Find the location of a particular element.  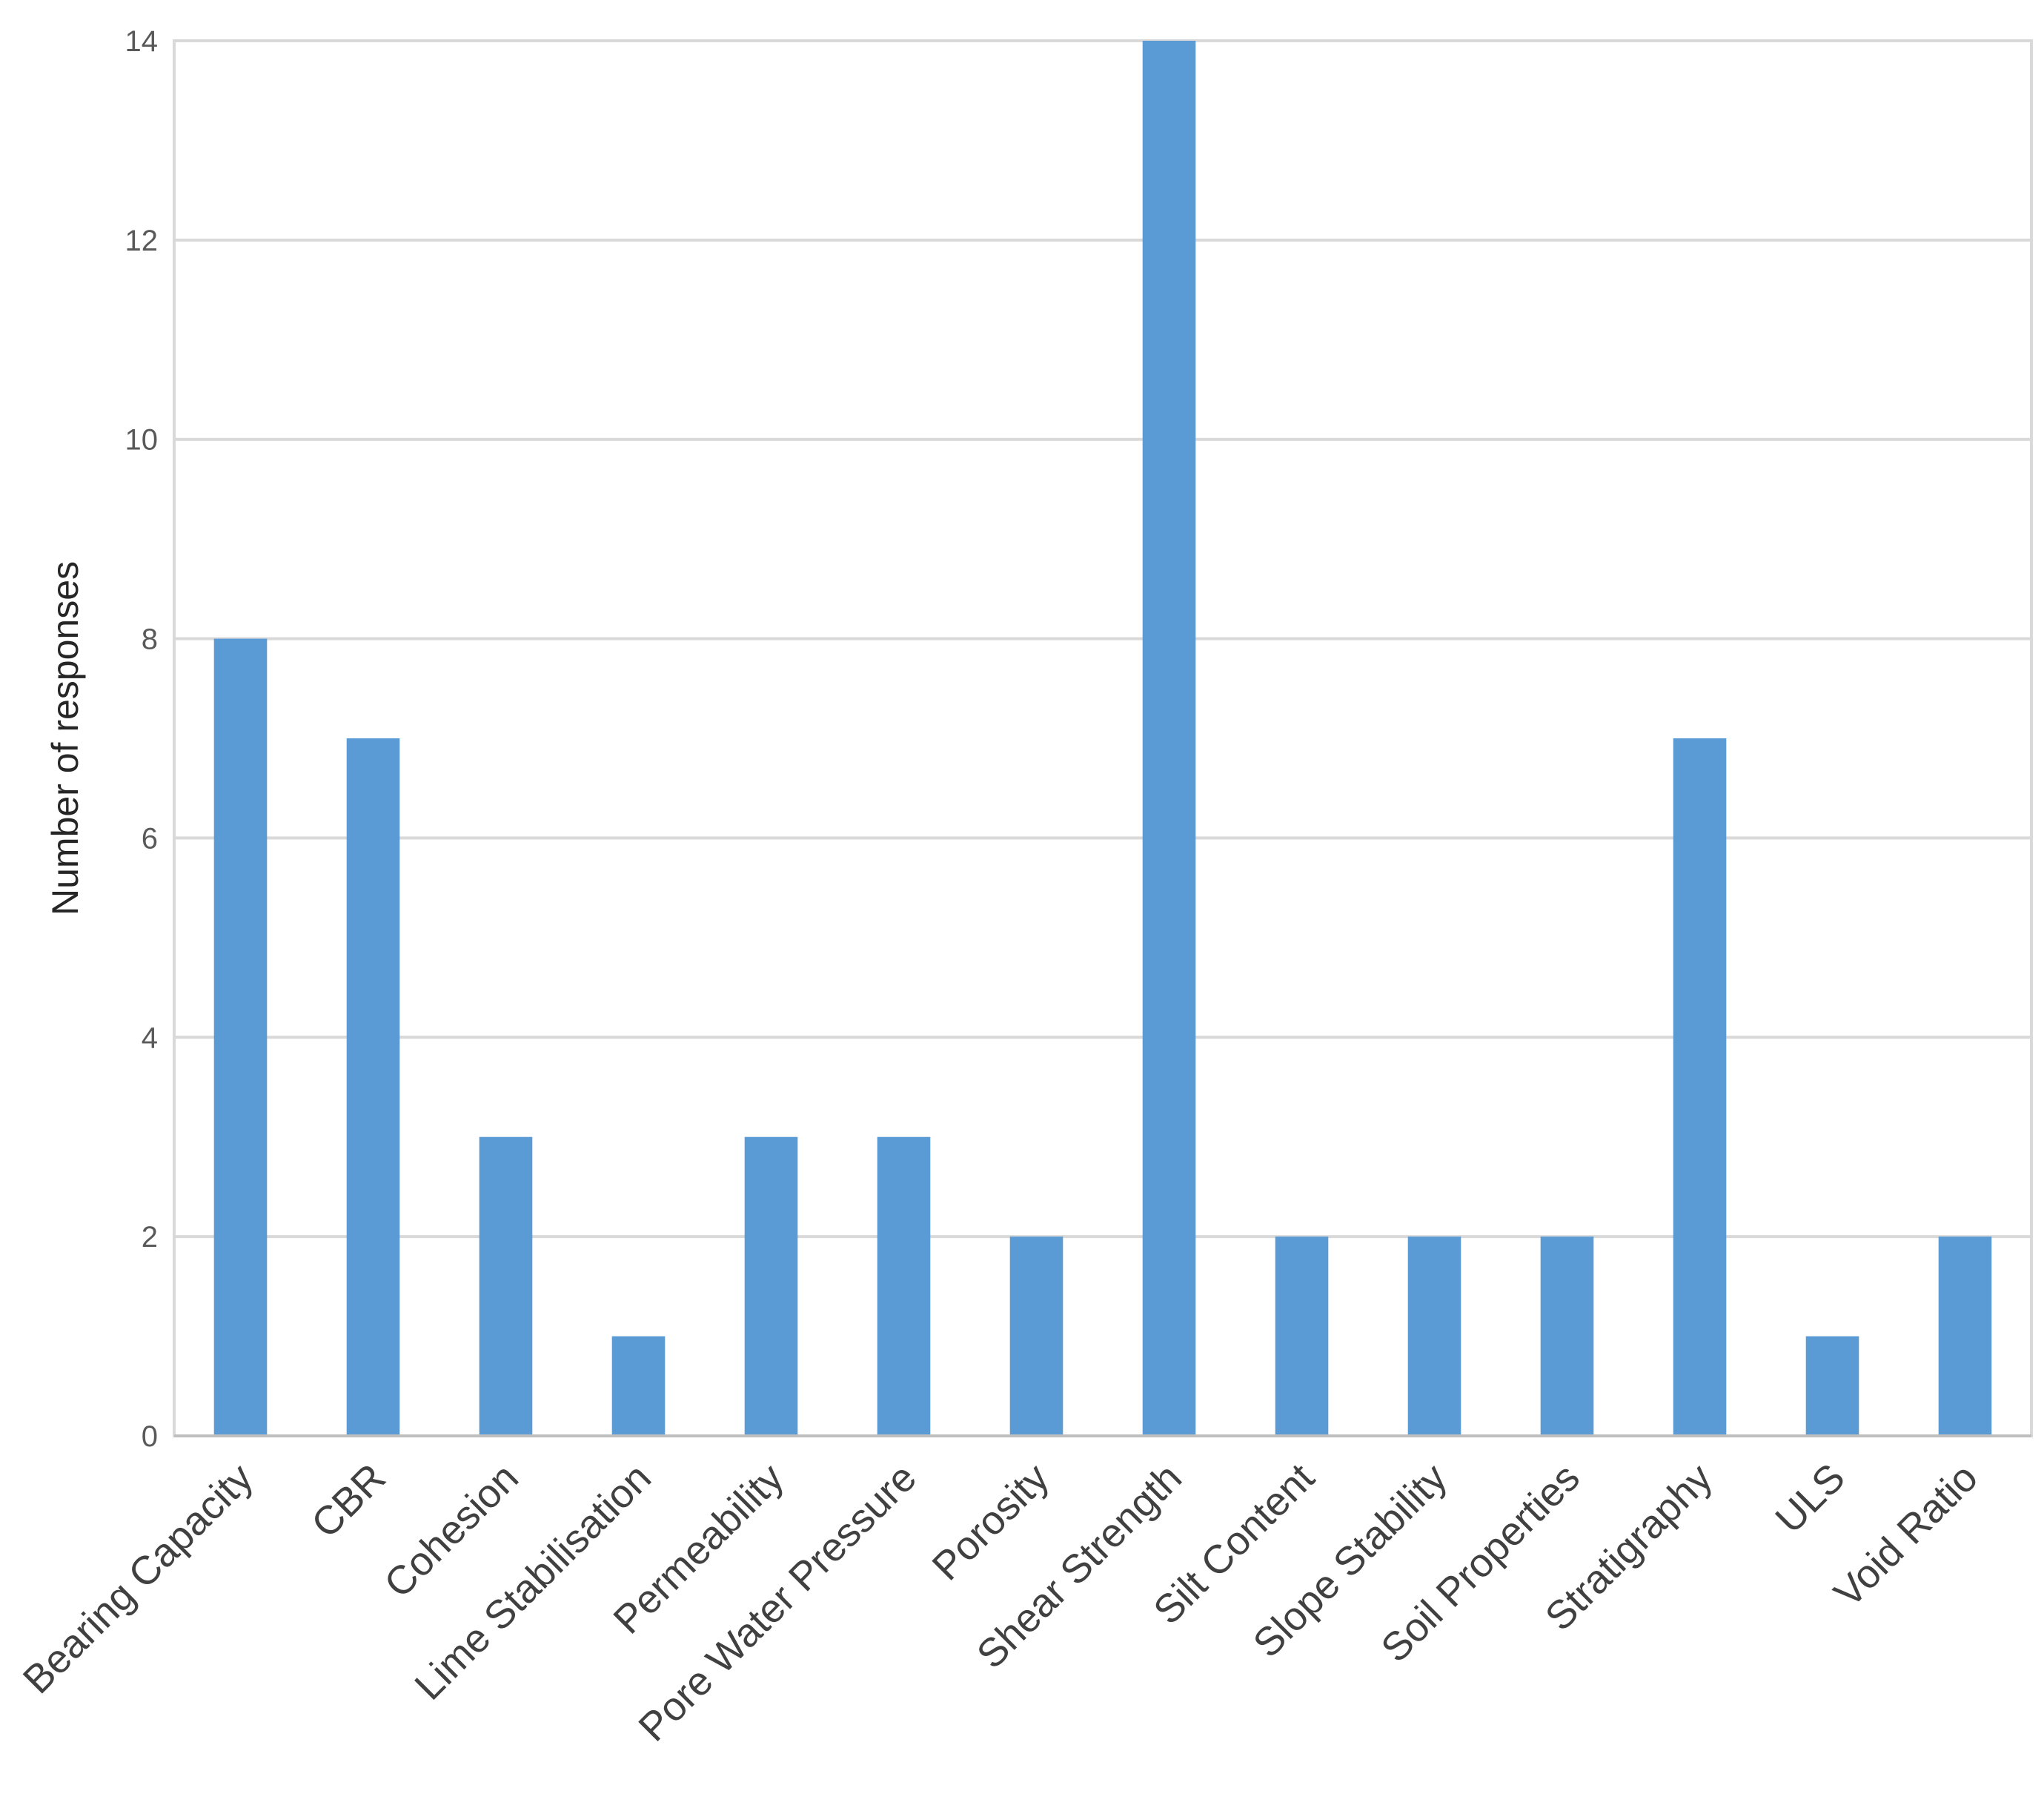

y-tick-label: 12 is located at coordinates (142, 241).